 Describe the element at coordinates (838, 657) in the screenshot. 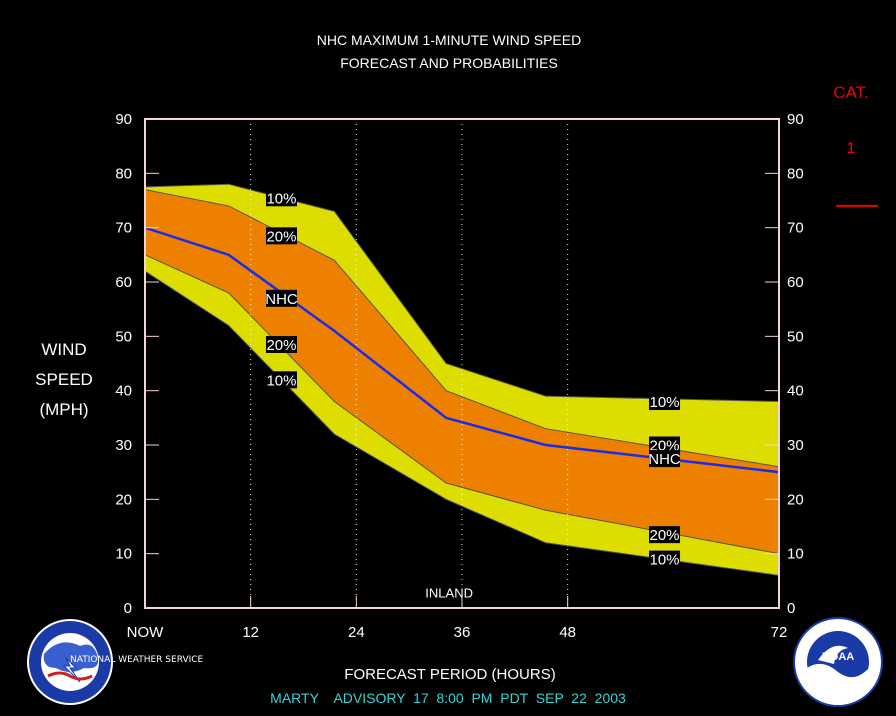

I see `noaa-logo-text: NOAA` at that location.